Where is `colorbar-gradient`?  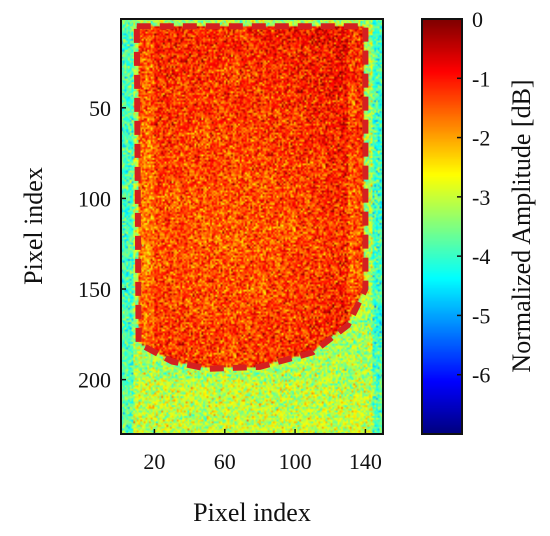 colorbar-gradient is located at coordinates (442, 226).